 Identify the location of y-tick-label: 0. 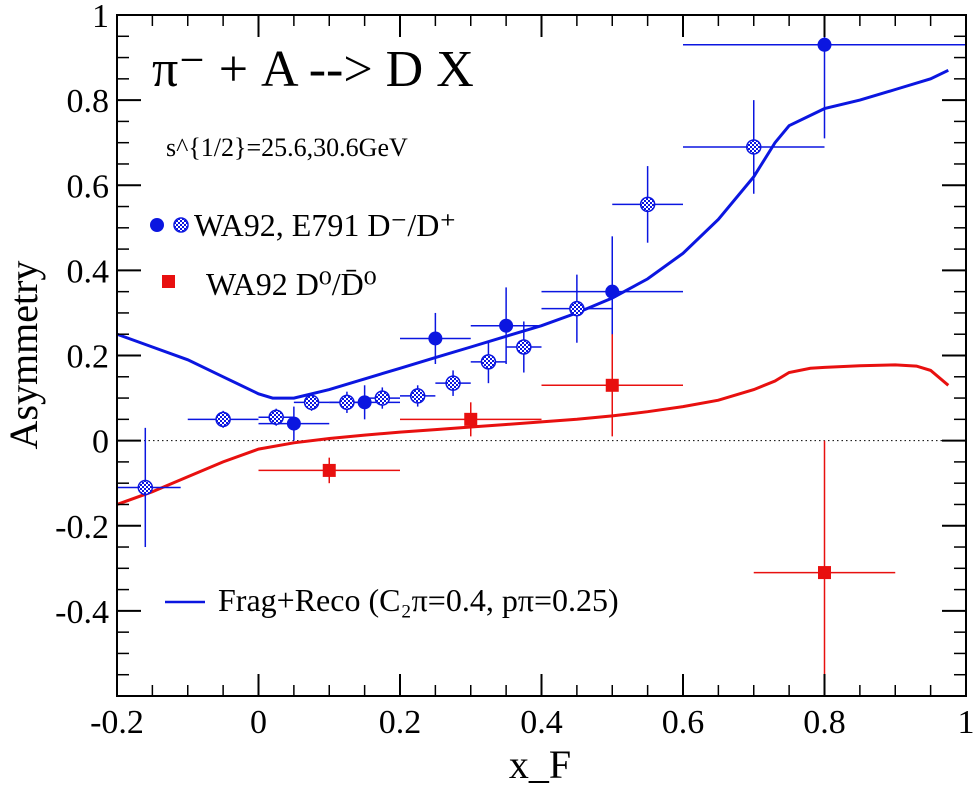
(100, 442).